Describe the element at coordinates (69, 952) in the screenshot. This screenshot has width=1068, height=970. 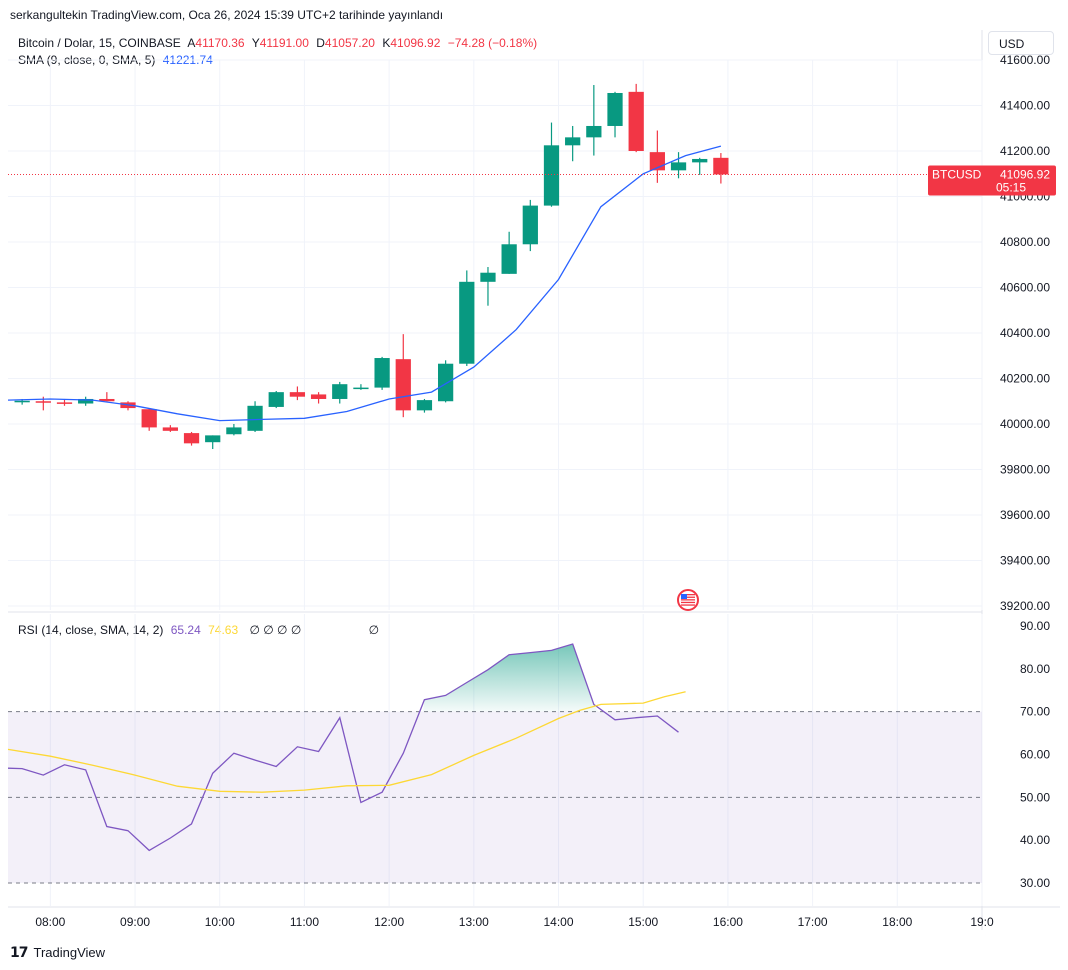
I see `footer-brand: TradingView` at that location.